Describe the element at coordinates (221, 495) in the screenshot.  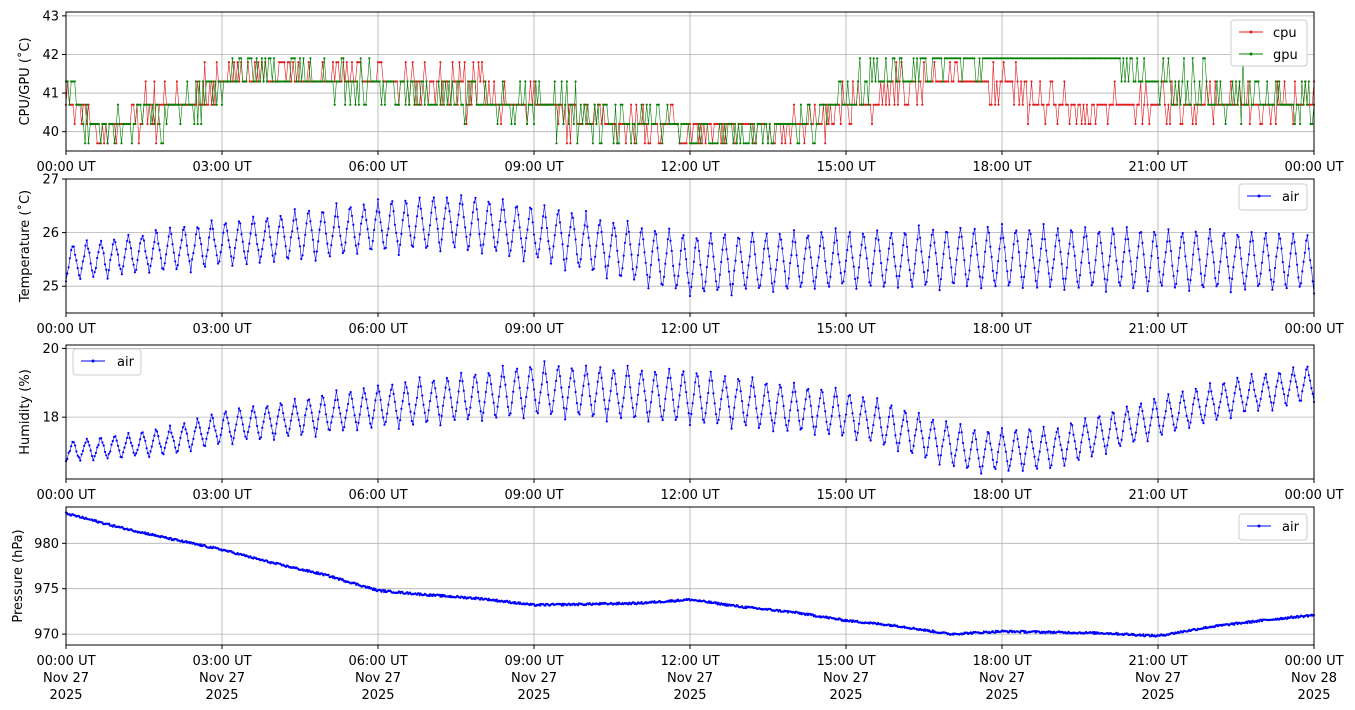
I see `x-tick-label-time: 03:00 UT` at that location.